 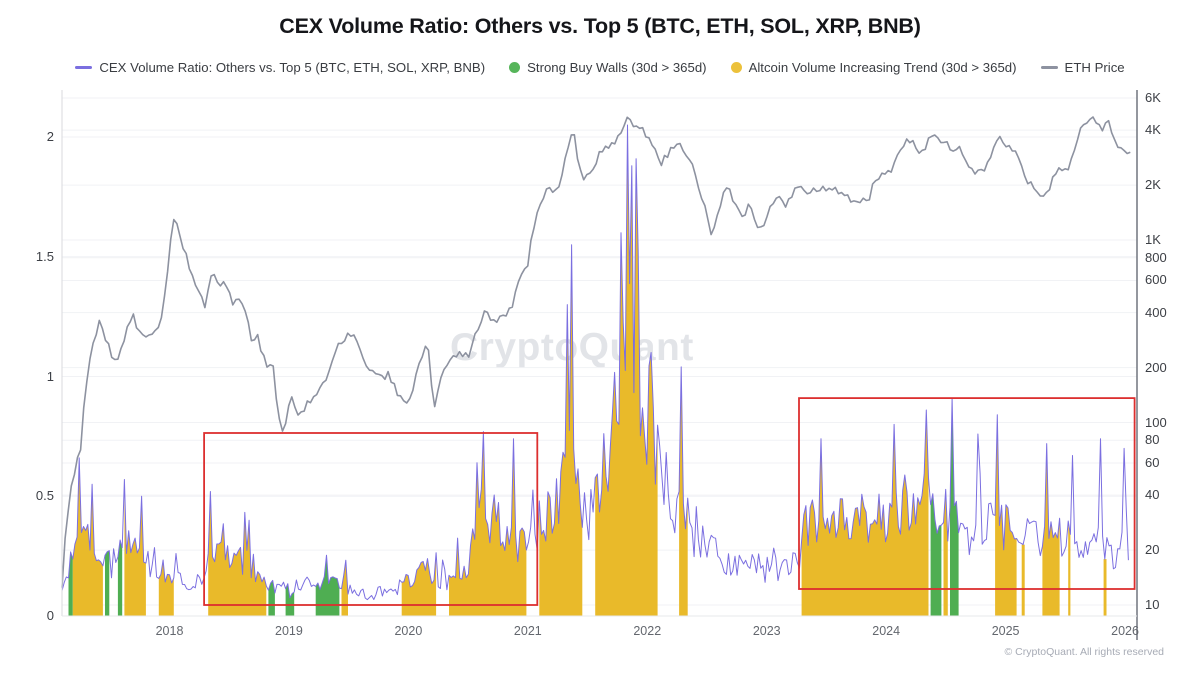 I want to click on left-axis-tick: 1.5, so click(x=44, y=256).